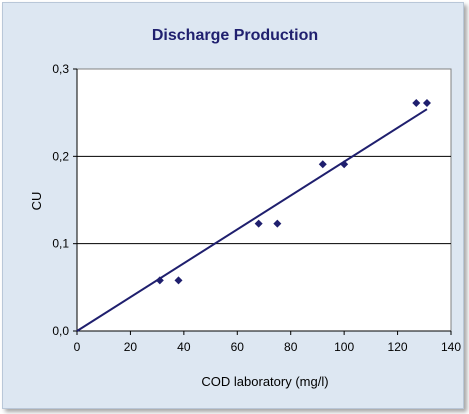  Describe the element at coordinates (238, 347) in the screenshot. I see `x-tick-label: 60` at that location.